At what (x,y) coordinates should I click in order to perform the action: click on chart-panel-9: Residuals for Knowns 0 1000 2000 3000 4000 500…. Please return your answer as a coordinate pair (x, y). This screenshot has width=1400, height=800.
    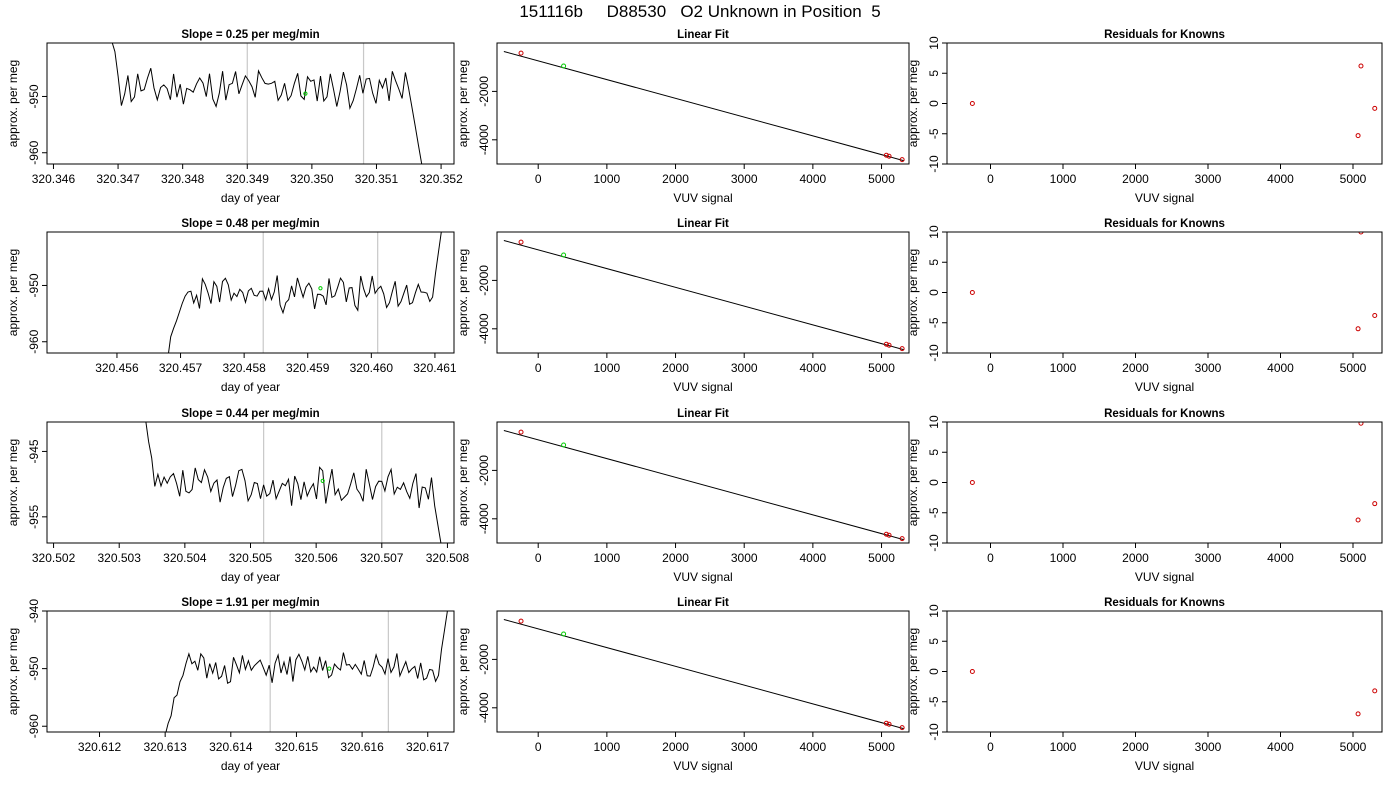
    Looking at the image, I should click on (1144, 496).